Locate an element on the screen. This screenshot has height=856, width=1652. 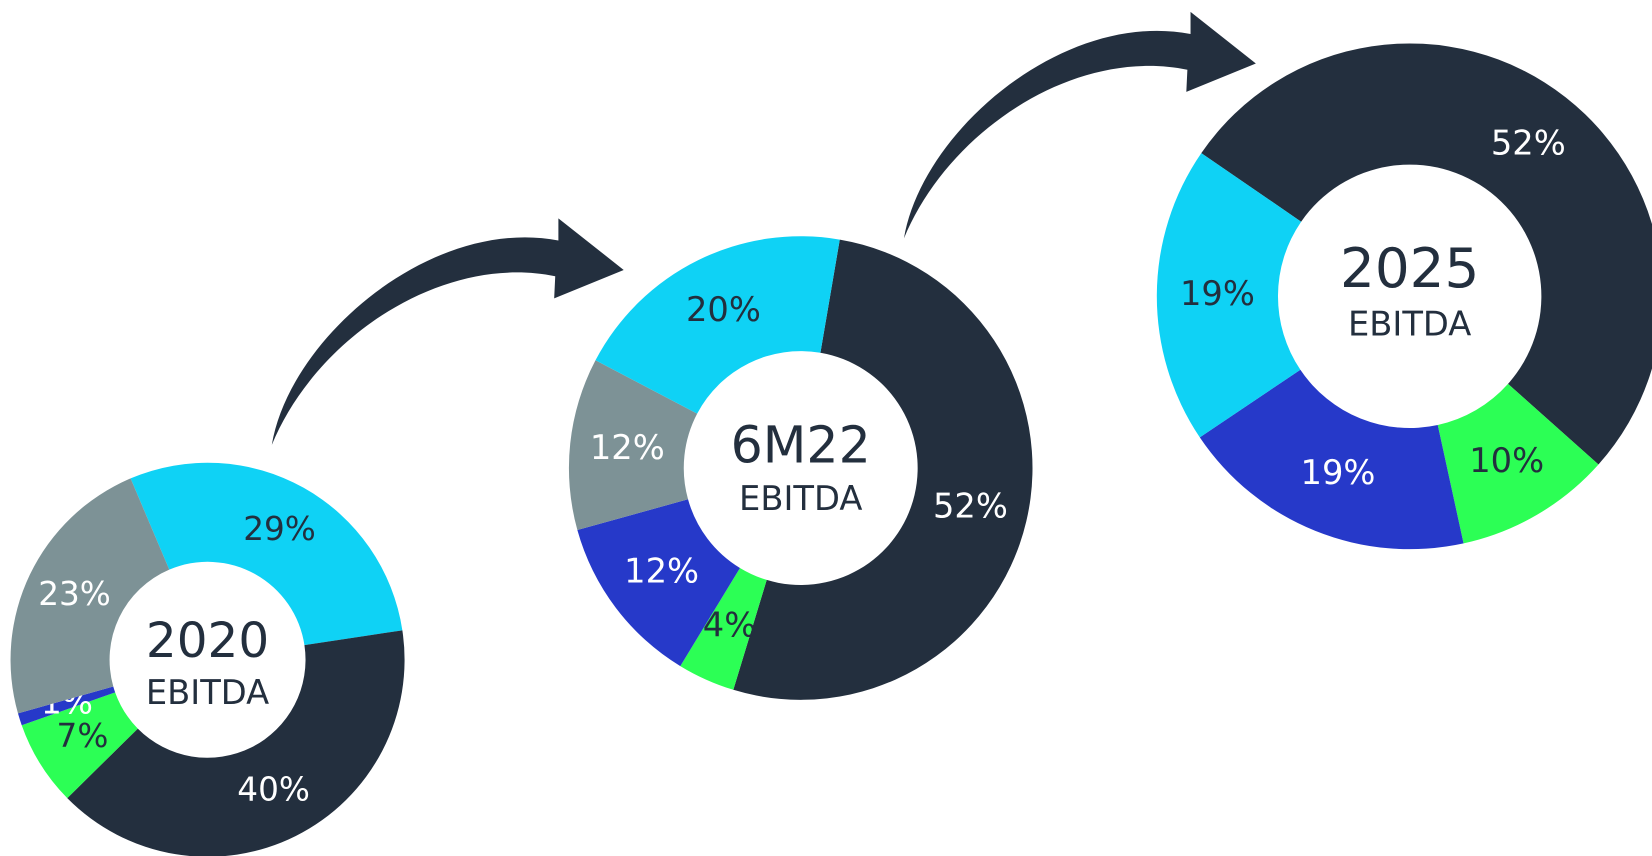
center-title: 2025 is located at coordinates (1409, 268).